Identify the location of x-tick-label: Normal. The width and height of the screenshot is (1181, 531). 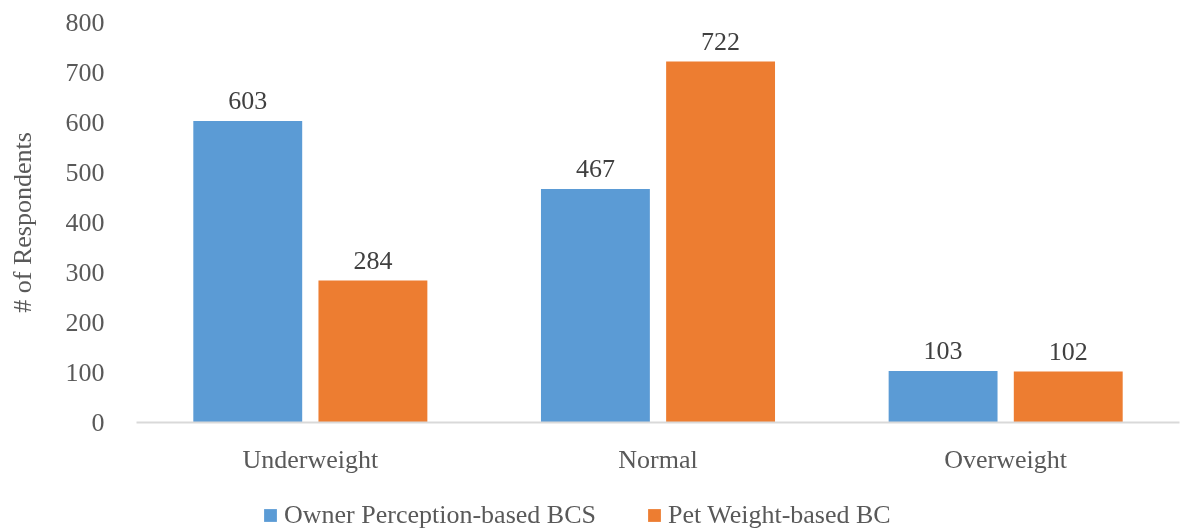
(658, 459).